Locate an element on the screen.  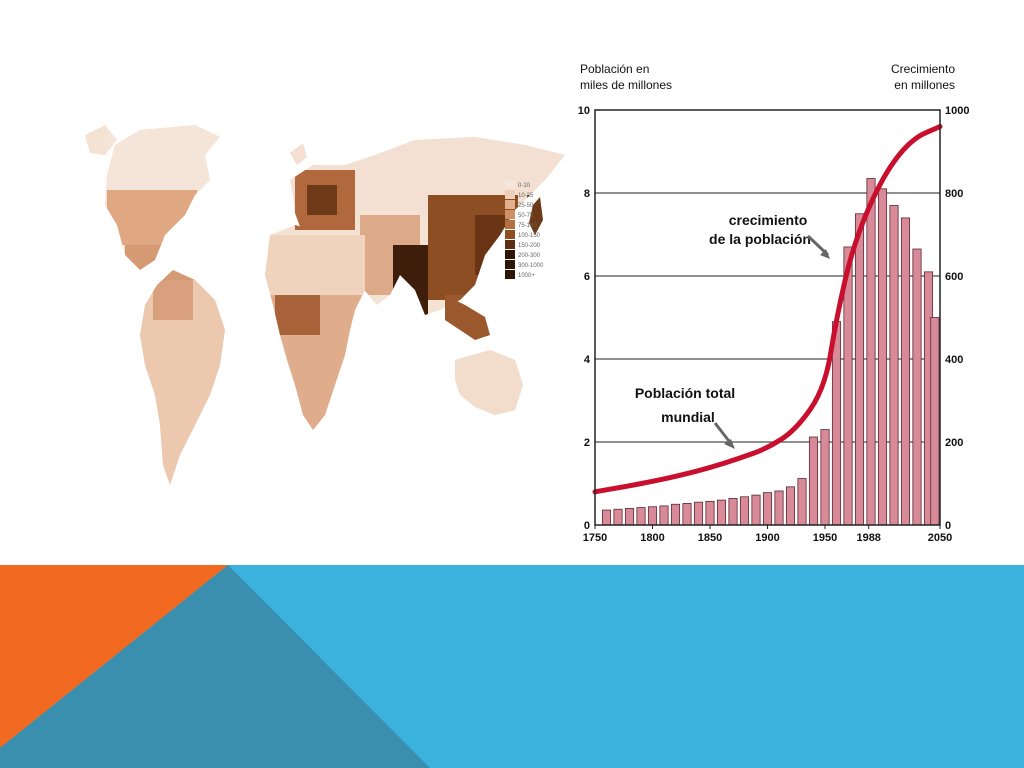
right-axis-title-line-2: en millones is located at coordinates (924, 85).